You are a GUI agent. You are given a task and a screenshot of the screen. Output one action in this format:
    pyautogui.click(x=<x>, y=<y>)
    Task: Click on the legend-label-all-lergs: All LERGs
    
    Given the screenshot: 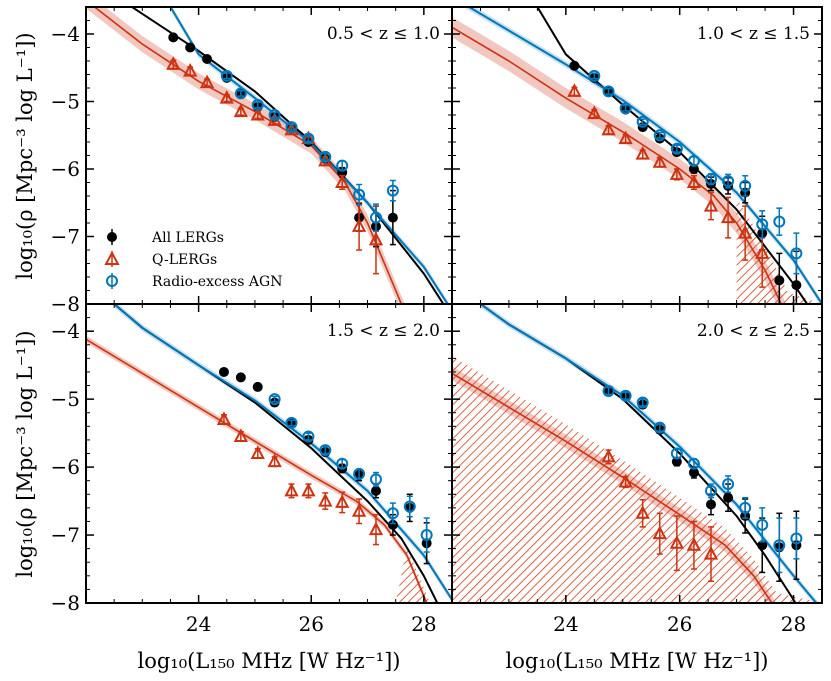 What is the action you would take?
    pyautogui.click(x=187, y=238)
    